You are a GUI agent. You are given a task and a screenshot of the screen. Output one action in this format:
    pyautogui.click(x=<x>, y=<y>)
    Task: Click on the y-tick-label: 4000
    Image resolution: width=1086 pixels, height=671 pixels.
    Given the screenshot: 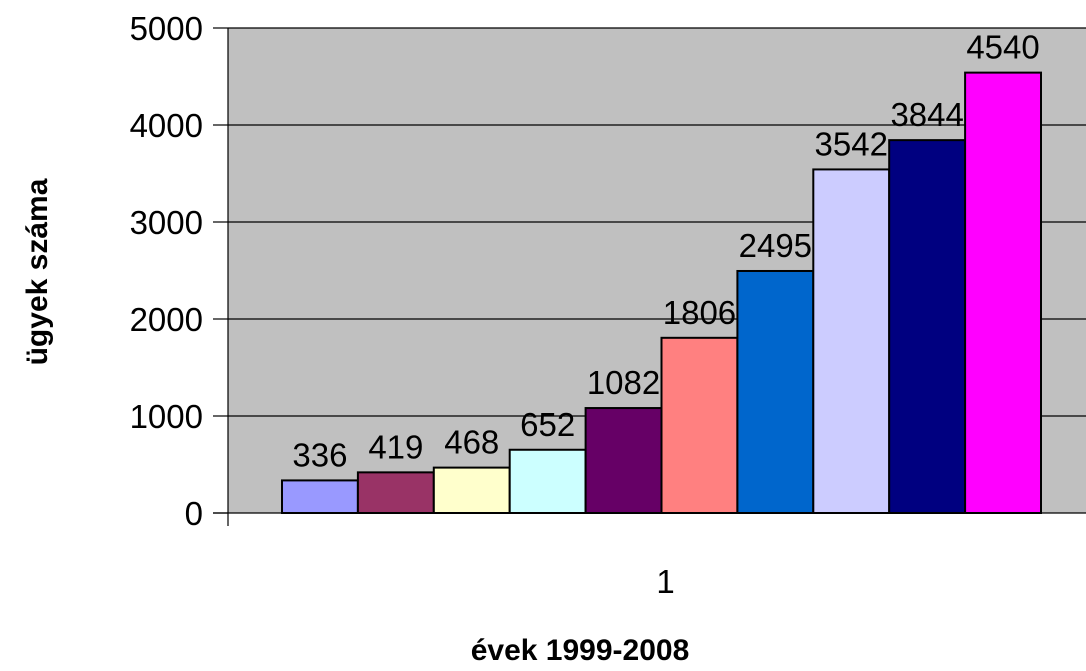 What is the action you would take?
    pyautogui.click(x=166, y=125)
    